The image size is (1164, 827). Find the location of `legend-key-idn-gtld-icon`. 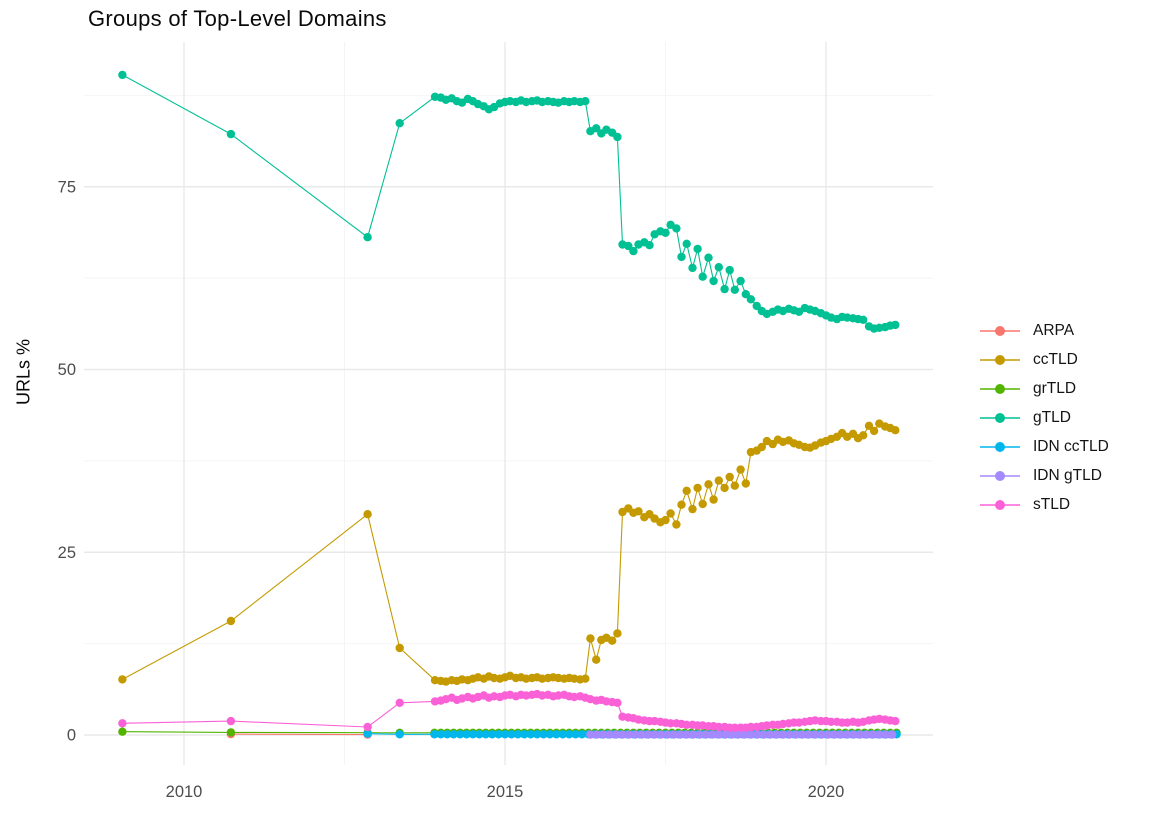

legend-key-idn-gtld-icon is located at coordinates (1000, 476).